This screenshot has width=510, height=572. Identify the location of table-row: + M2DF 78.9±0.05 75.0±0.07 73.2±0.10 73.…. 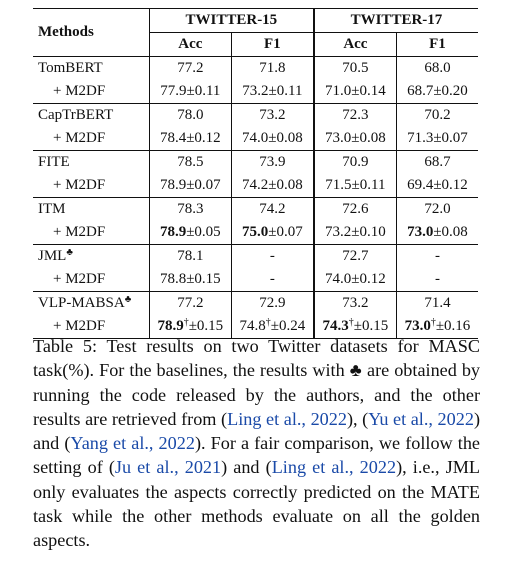
(255, 233).